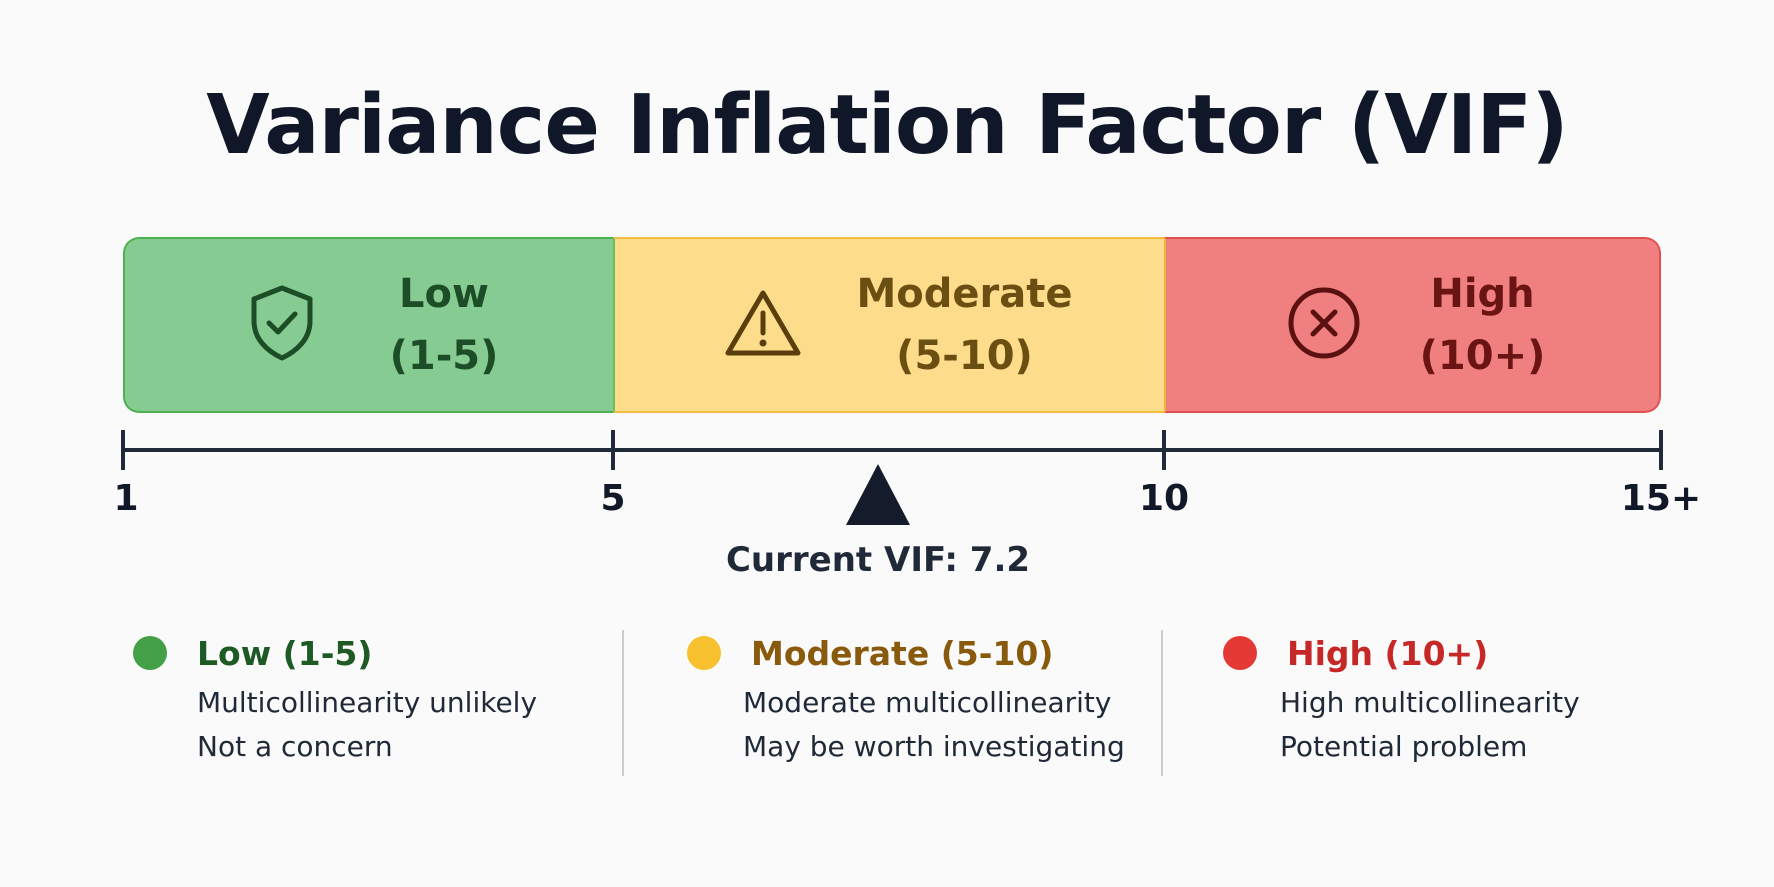 This screenshot has height=887, width=1774. Describe the element at coordinates (282, 325) in the screenshot. I see `shield-check-icon` at that location.